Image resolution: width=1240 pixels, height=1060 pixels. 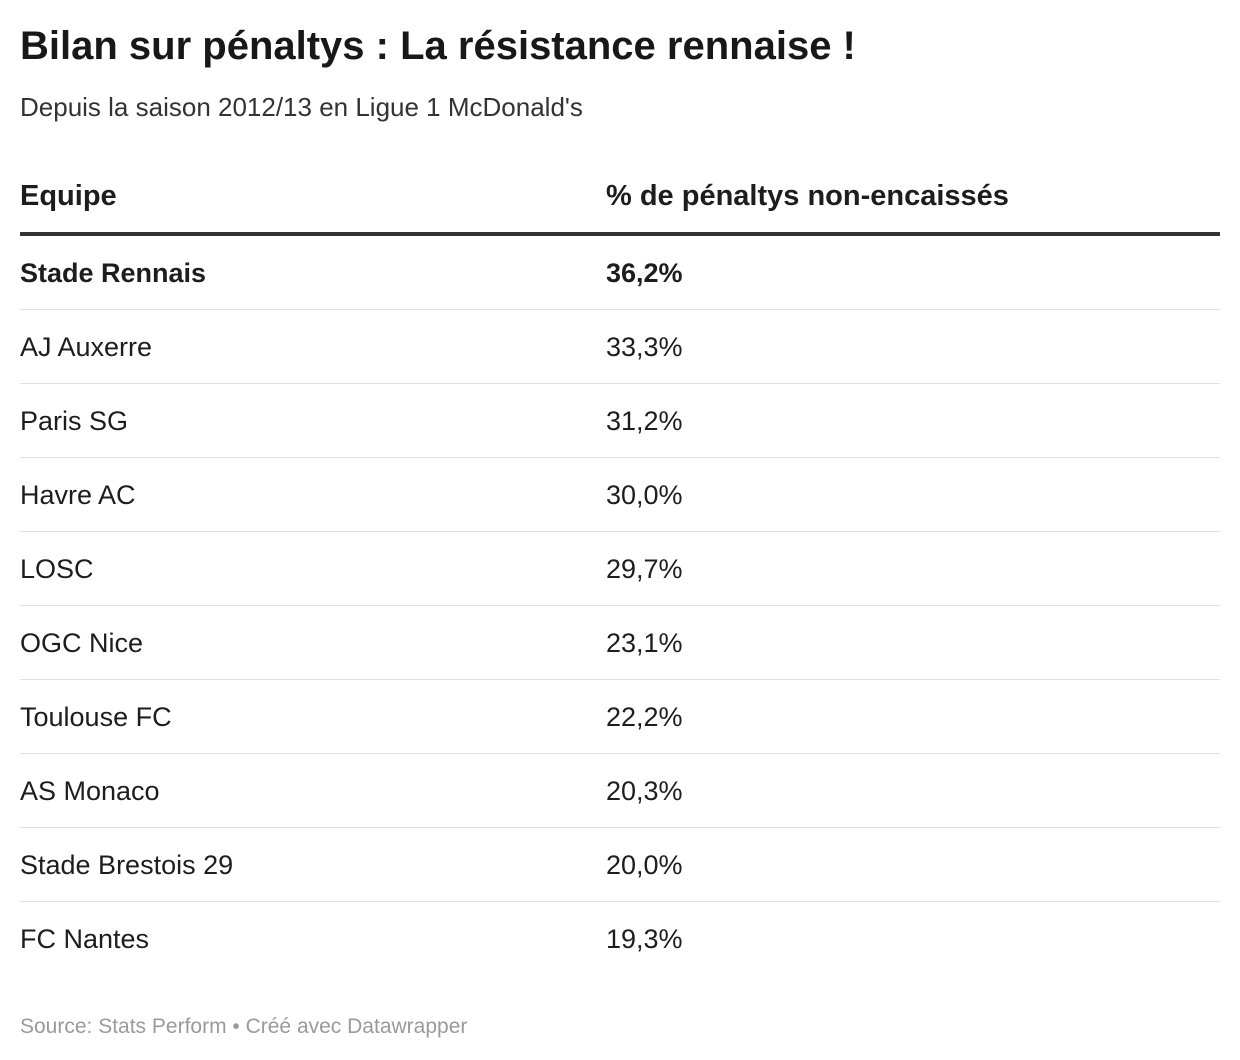 What do you see at coordinates (644, 643) in the screenshot?
I see `percentage-cell: 23,1%` at bounding box center [644, 643].